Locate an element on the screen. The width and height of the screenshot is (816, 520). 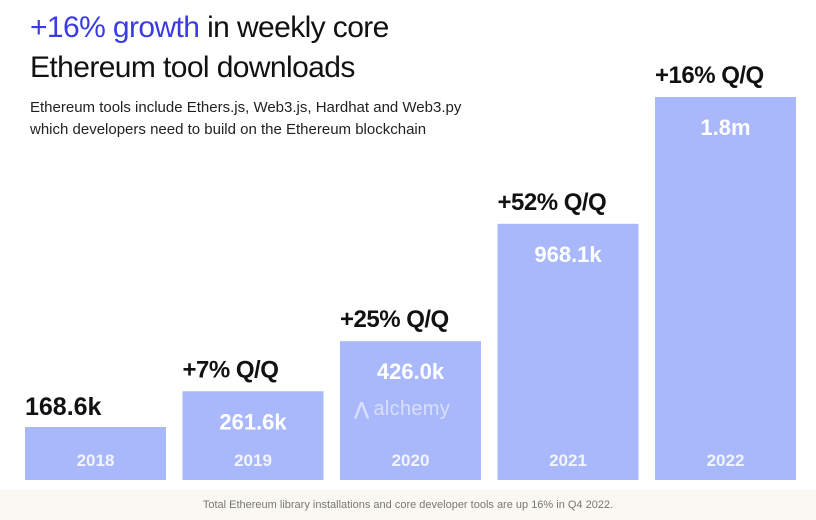
growth-label: +16% Q/Q is located at coordinates (709, 75).